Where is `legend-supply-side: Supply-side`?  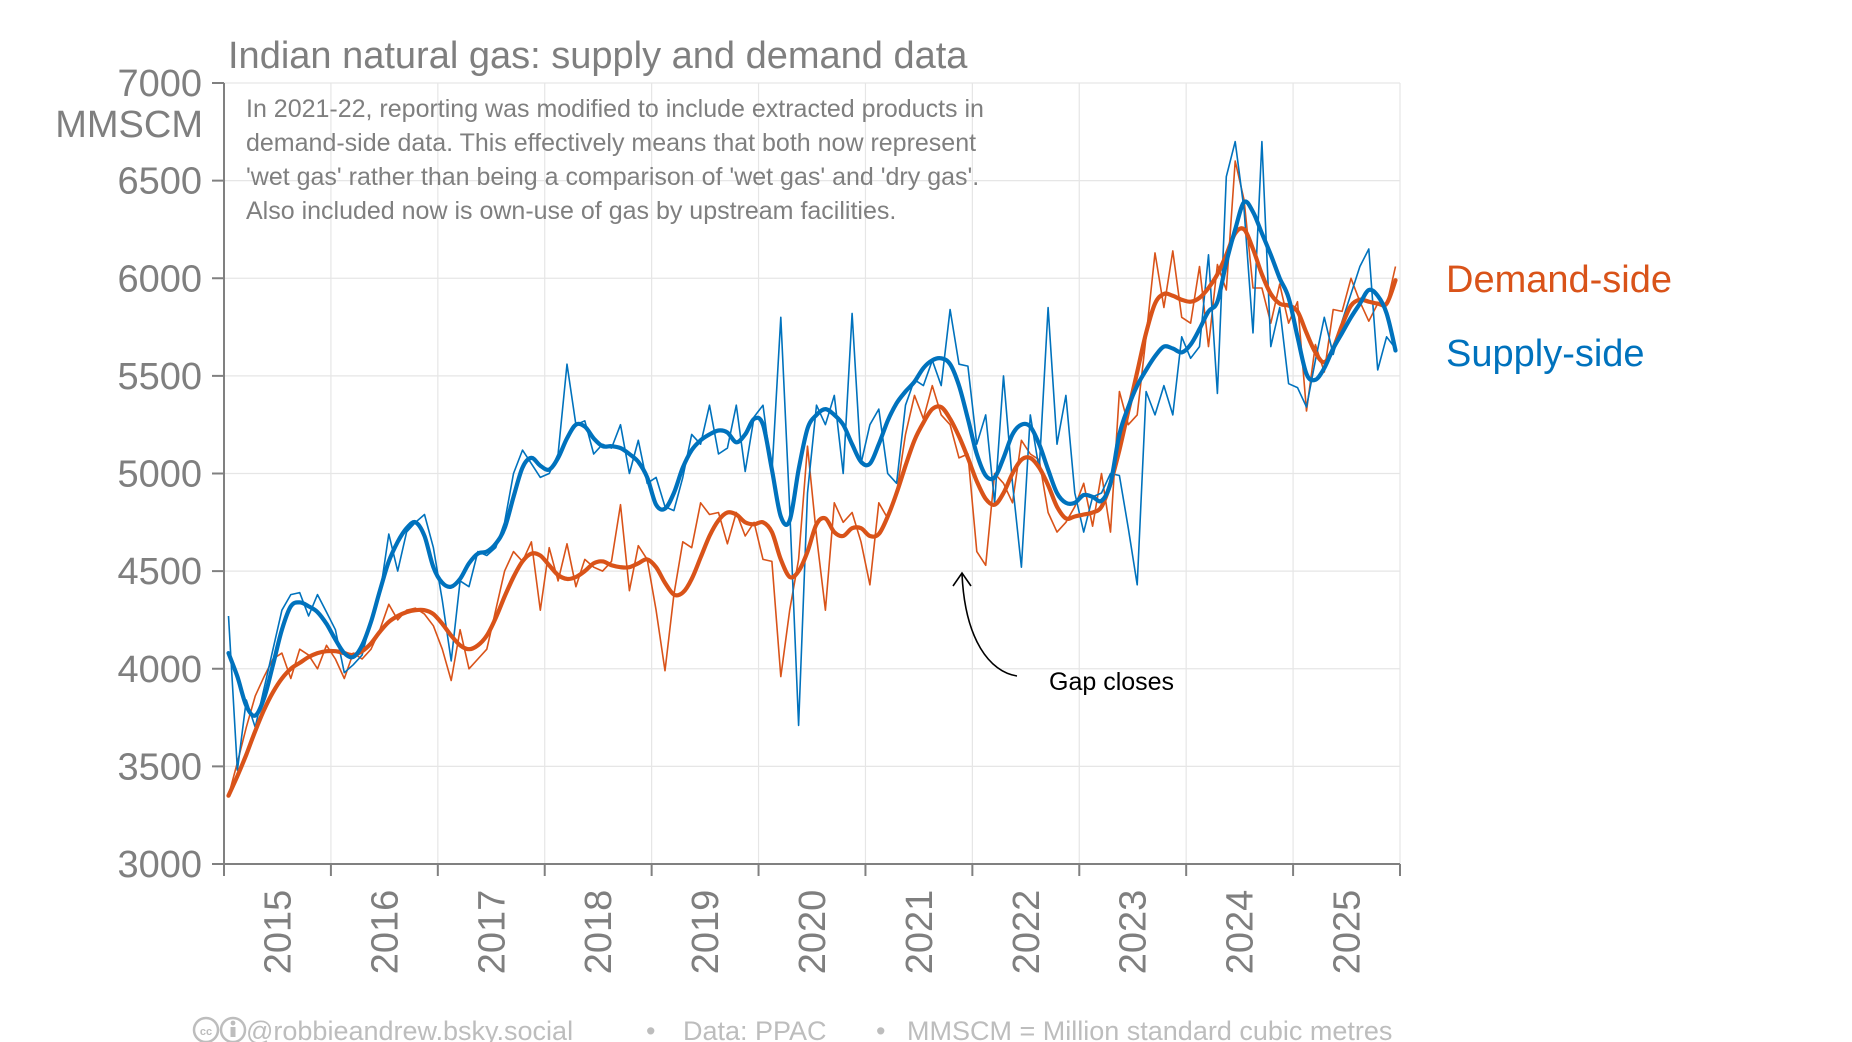
legend-supply-side: Supply-side is located at coordinates (1545, 354).